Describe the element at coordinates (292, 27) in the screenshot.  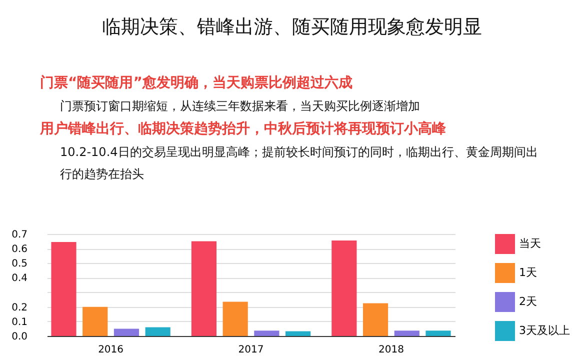
I see `chart-title: 临期决策、错峰出游、随买随用现象愈发明显` at that location.